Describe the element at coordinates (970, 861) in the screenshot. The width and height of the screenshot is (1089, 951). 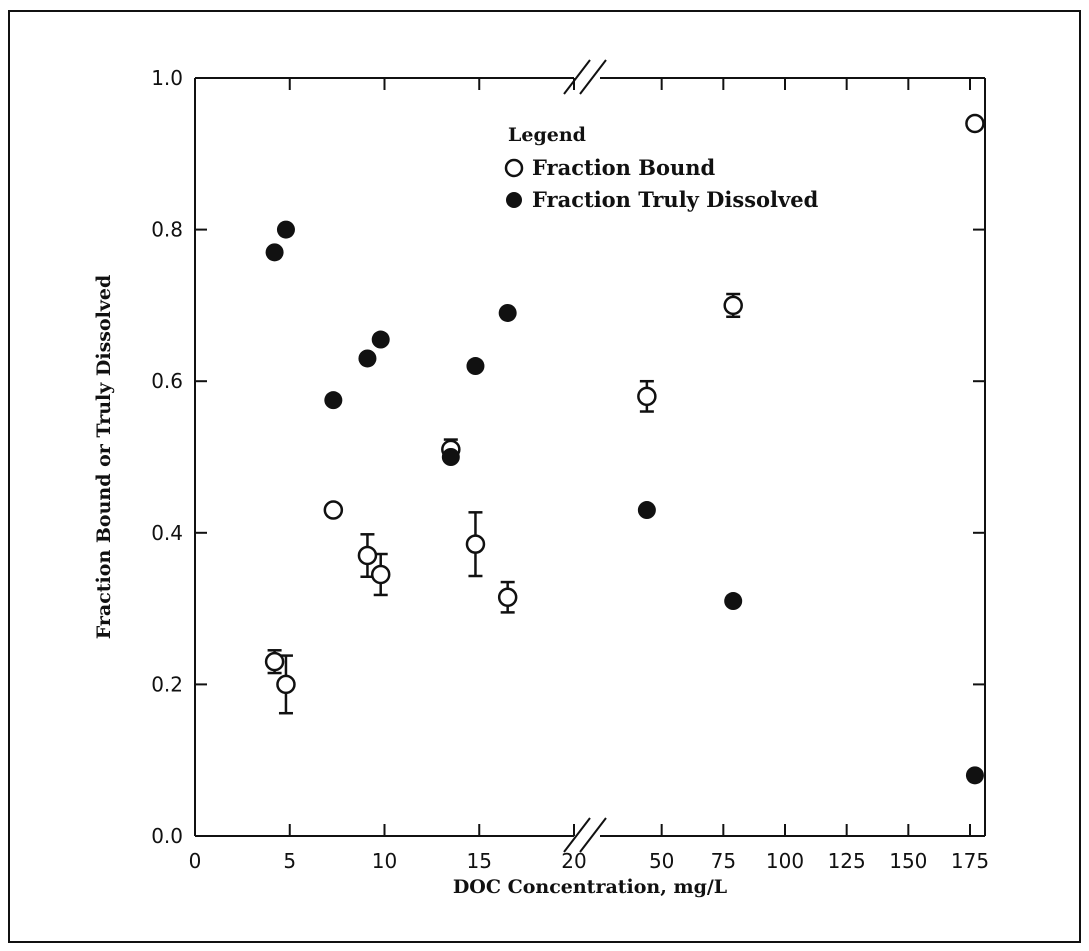
I see `x-tick-label: 175` at that location.